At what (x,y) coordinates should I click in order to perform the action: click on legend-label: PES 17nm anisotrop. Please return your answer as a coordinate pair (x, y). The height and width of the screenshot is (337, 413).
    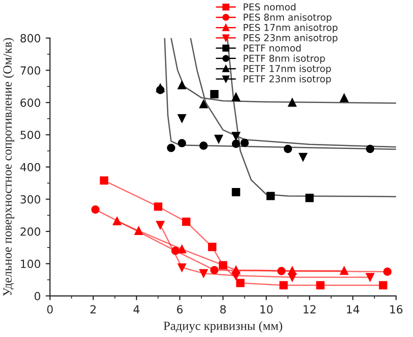
    Looking at the image, I should click on (291, 28).